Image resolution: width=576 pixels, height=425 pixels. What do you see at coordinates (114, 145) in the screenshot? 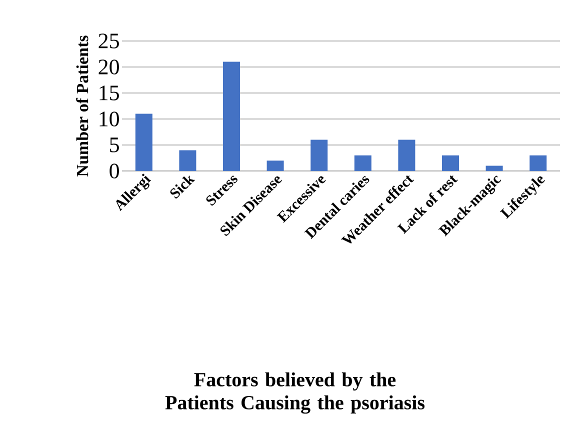
I see `y-tick-label: 5` at bounding box center [114, 145].